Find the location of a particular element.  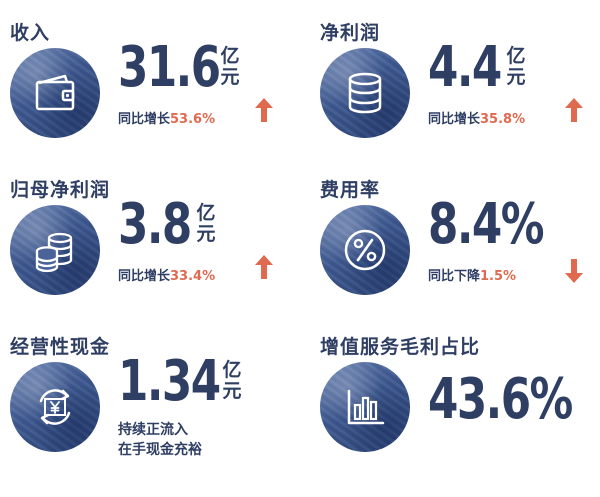

card-title: 净利润 is located at coordinates (350, 33).